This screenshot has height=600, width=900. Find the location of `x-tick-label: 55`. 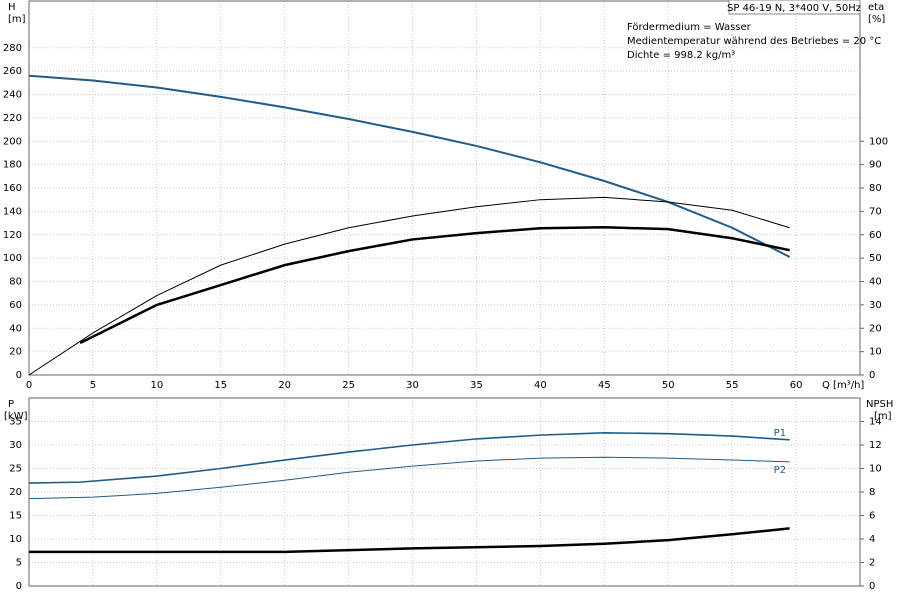

x-tick-label: 55 is located at coordinates (732, 385).